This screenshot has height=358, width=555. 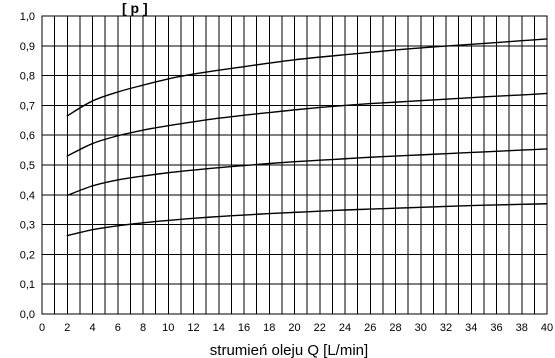 What do you see at coordinates (27, 196) in the screenshot?
I see `y-tick-label: 0,4` at bounding box center [27, 196].